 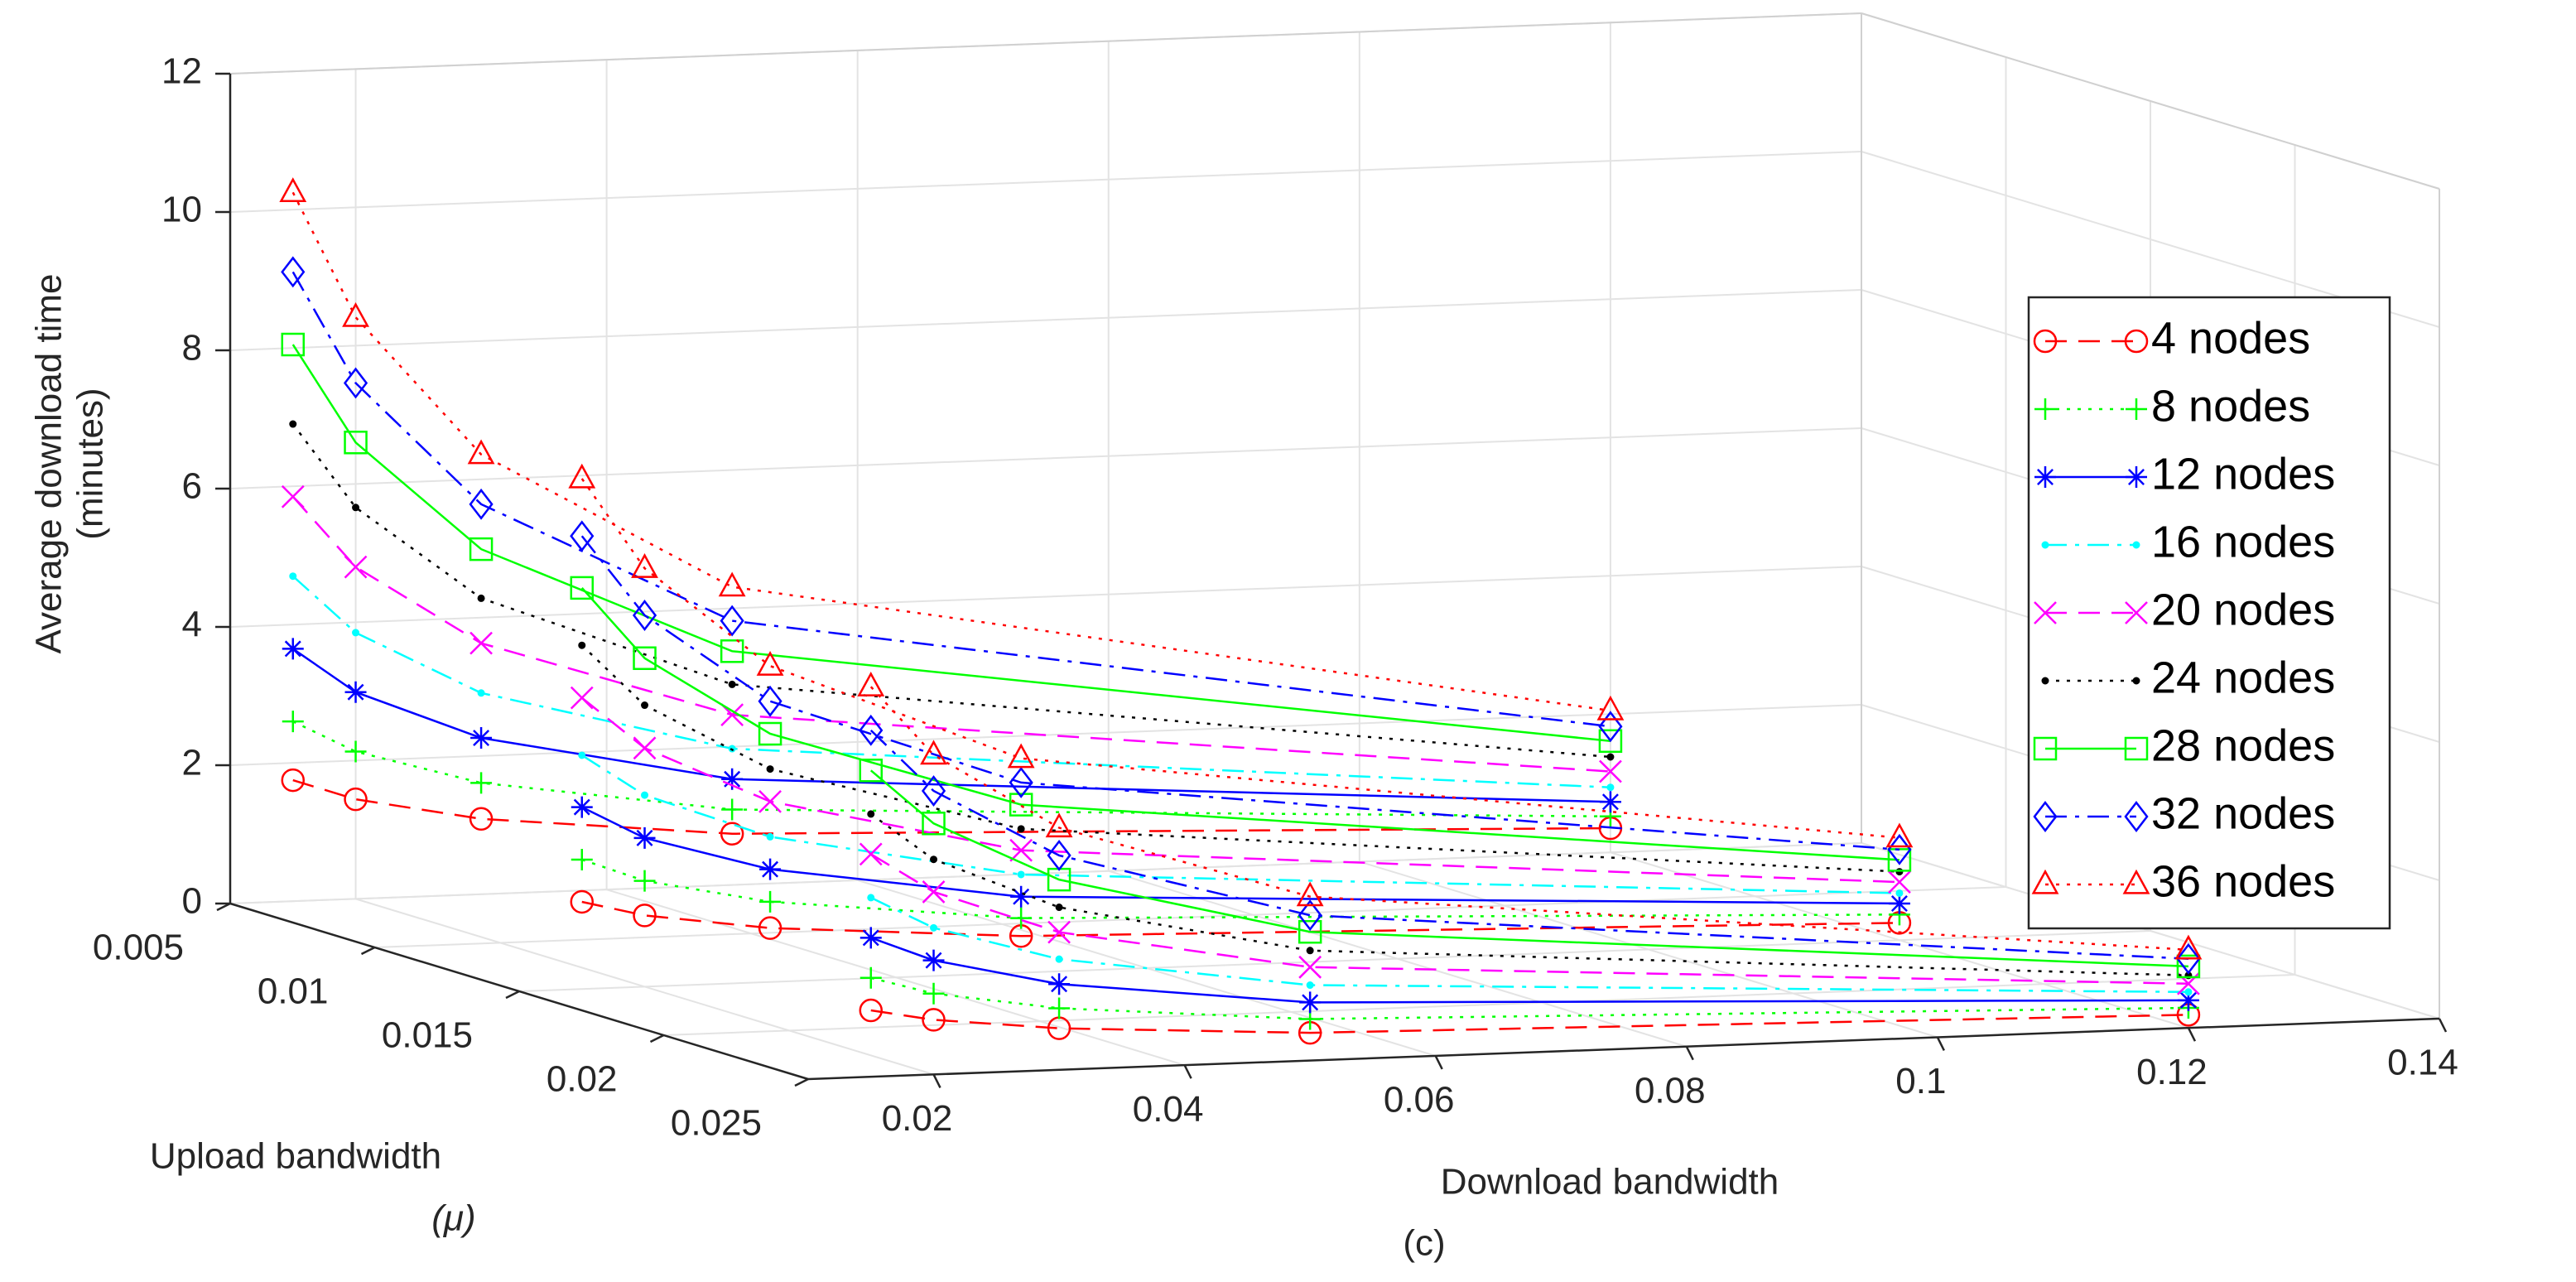 What do you see at coordinates (1424, 1243) in the screenshot?
I see `caption: (c)` at bounding box center [1424, 1243].